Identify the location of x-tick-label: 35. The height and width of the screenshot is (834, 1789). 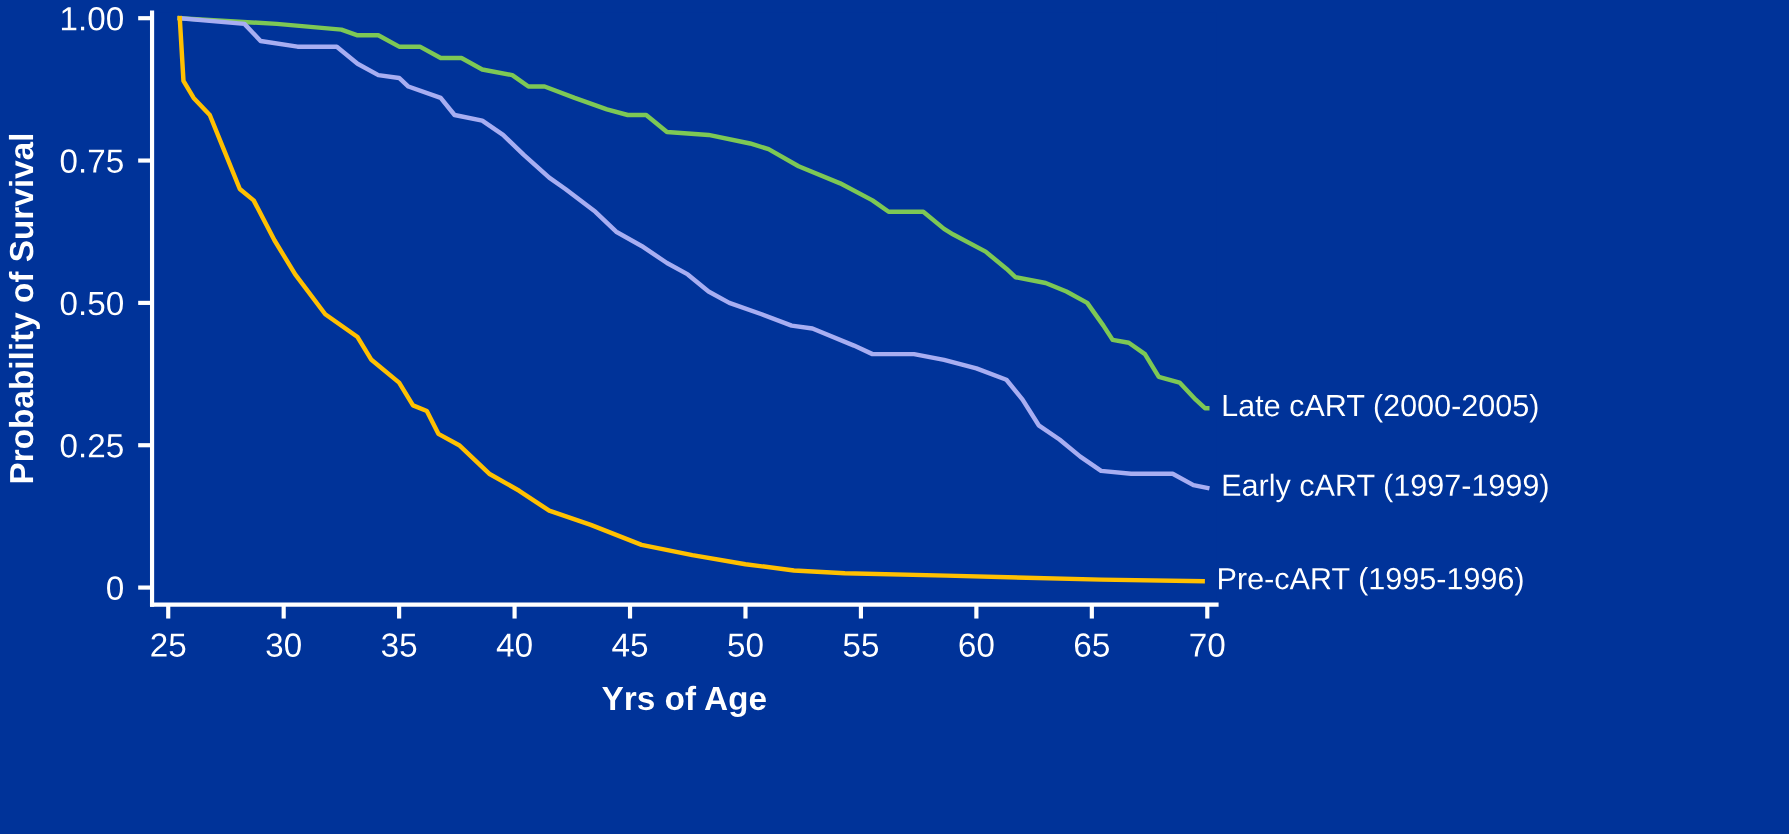
(399, 645).